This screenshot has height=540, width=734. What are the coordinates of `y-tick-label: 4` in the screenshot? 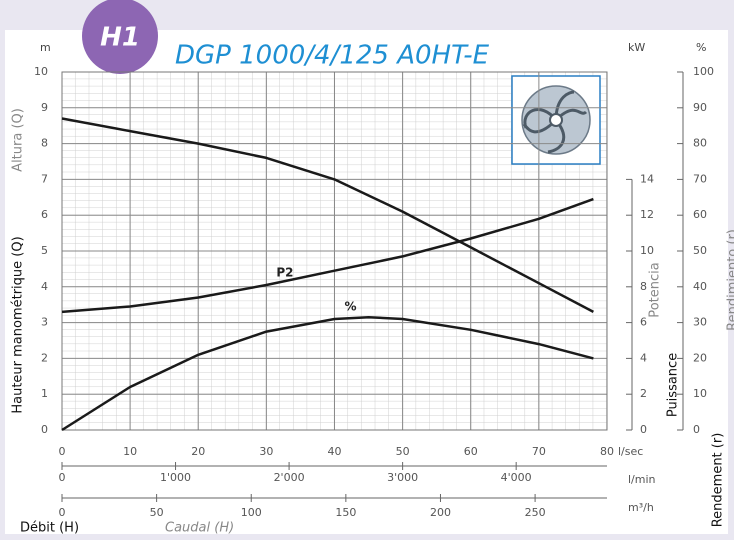 It's located at (44, 286).